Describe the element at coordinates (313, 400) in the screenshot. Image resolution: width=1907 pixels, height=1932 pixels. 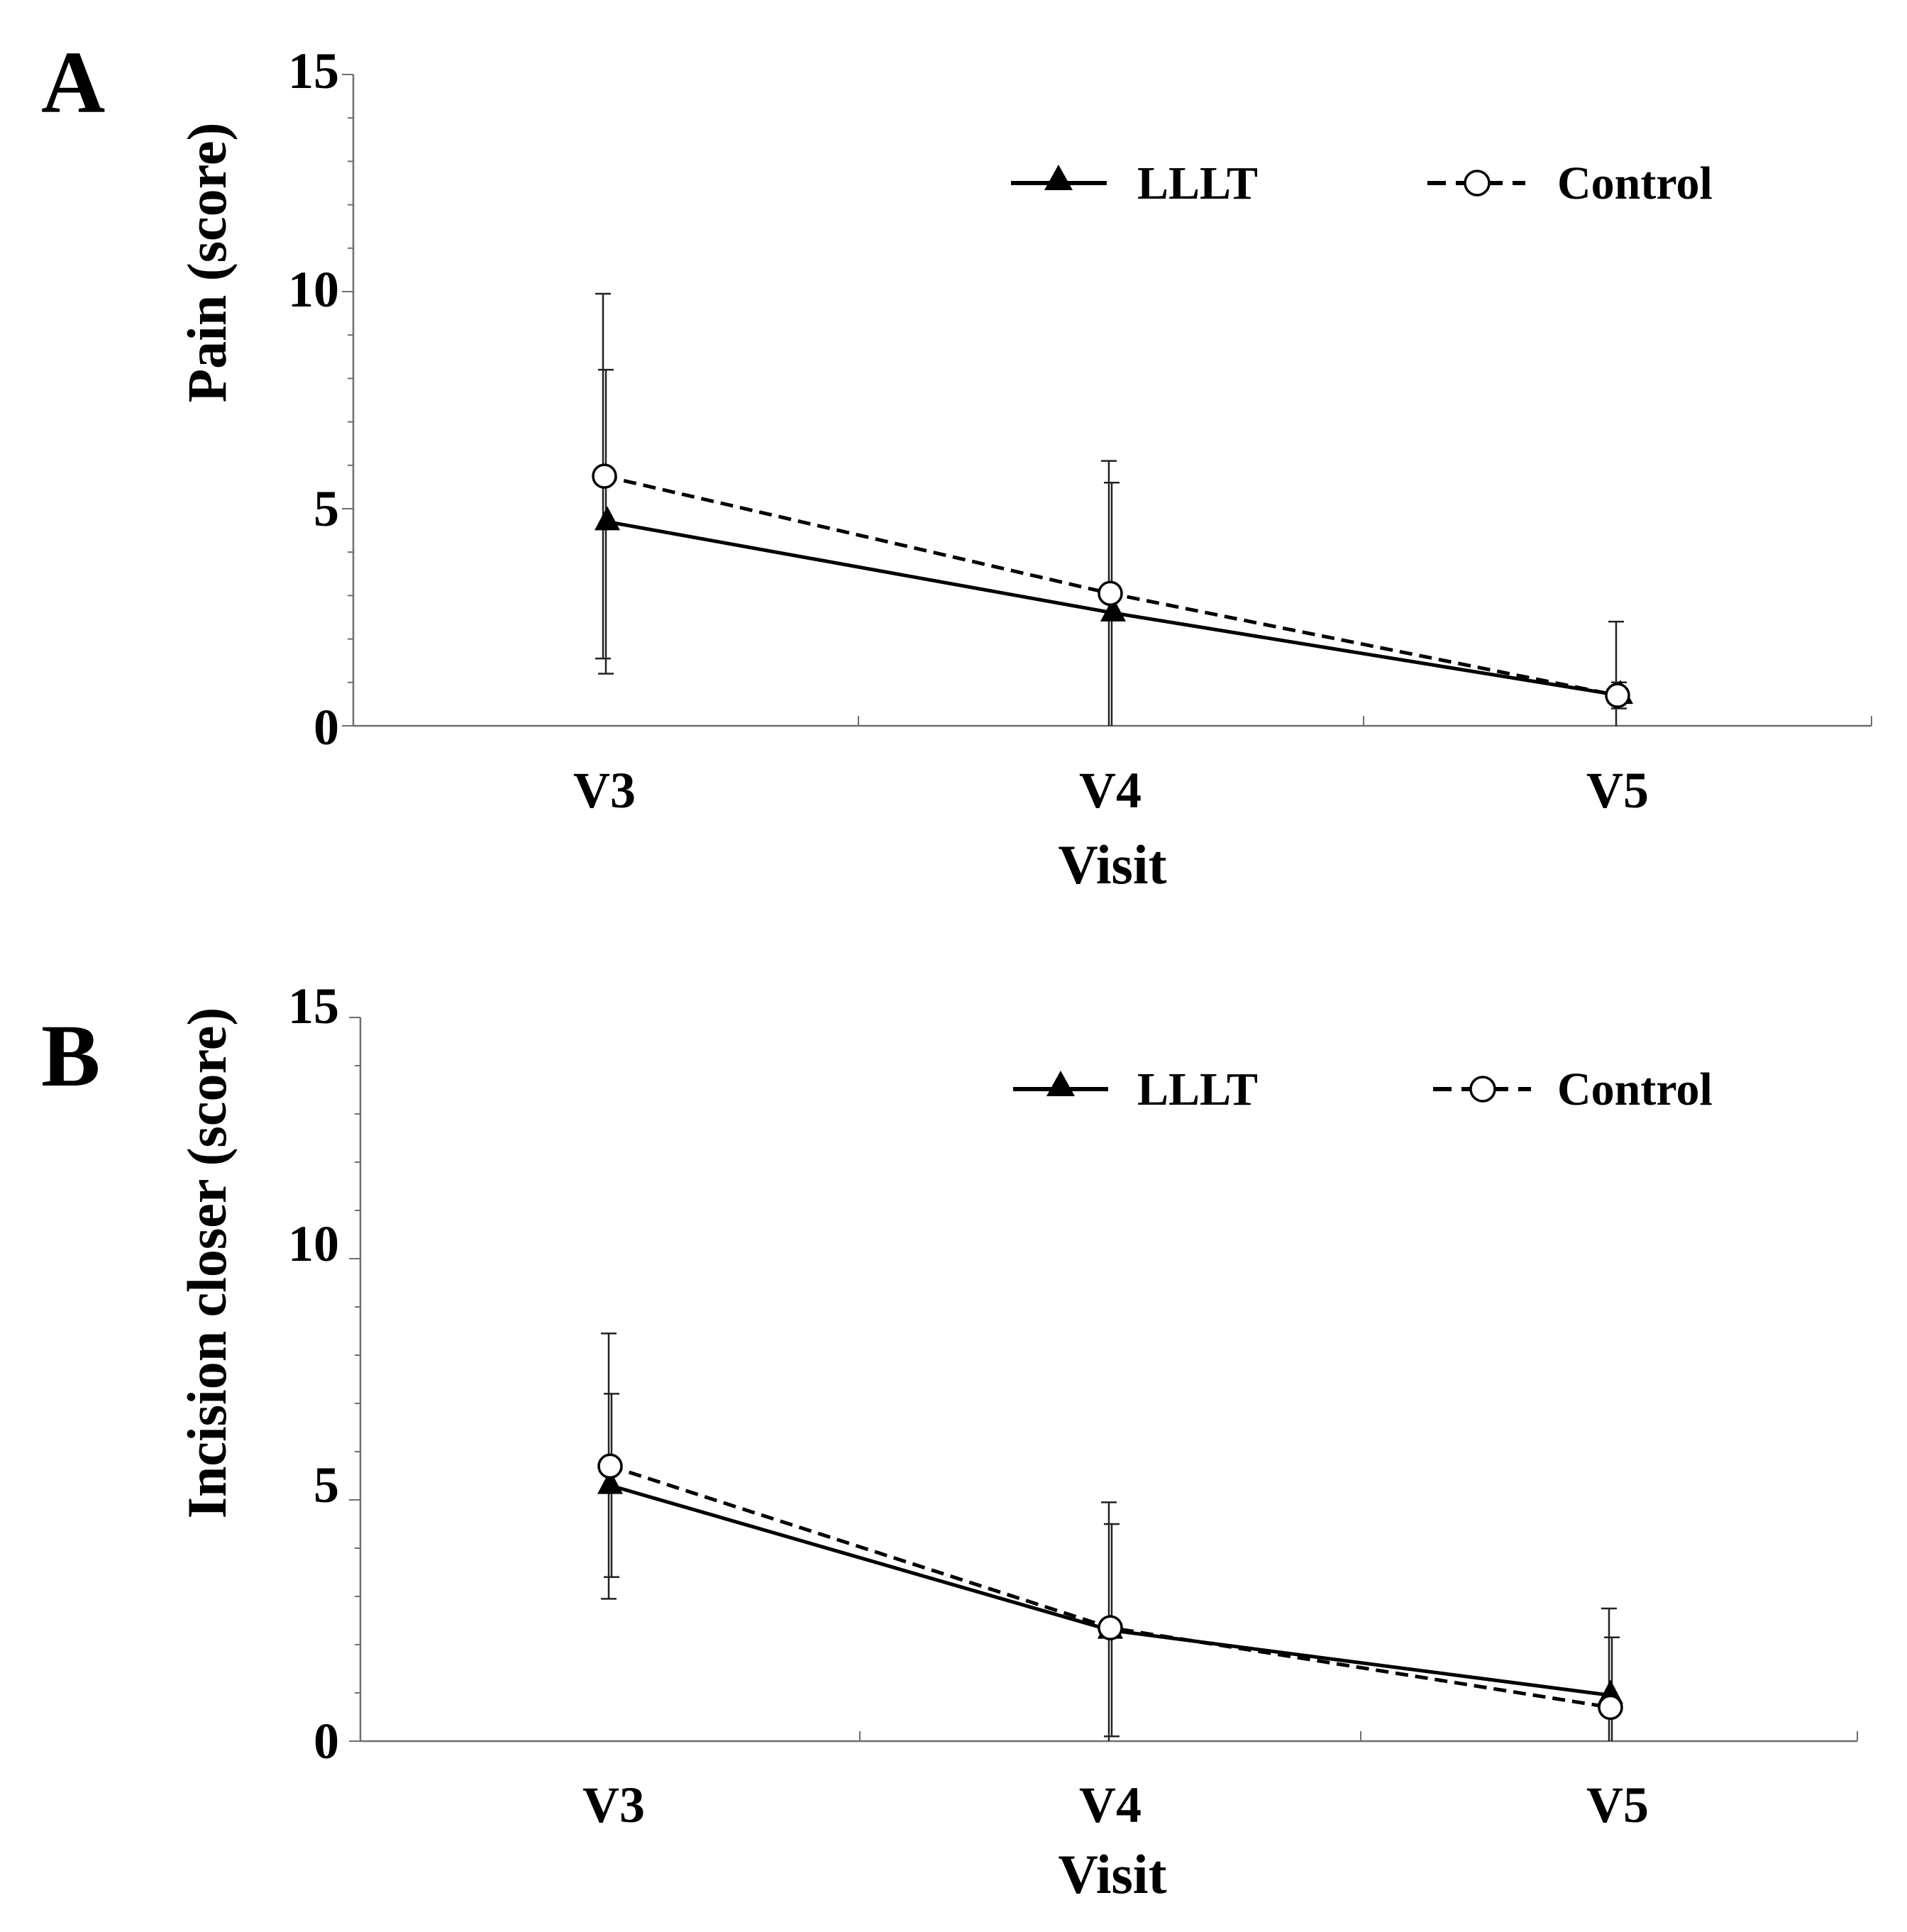
I see `panel-a-y-tick-labels: 0 5 10 15` at that location.